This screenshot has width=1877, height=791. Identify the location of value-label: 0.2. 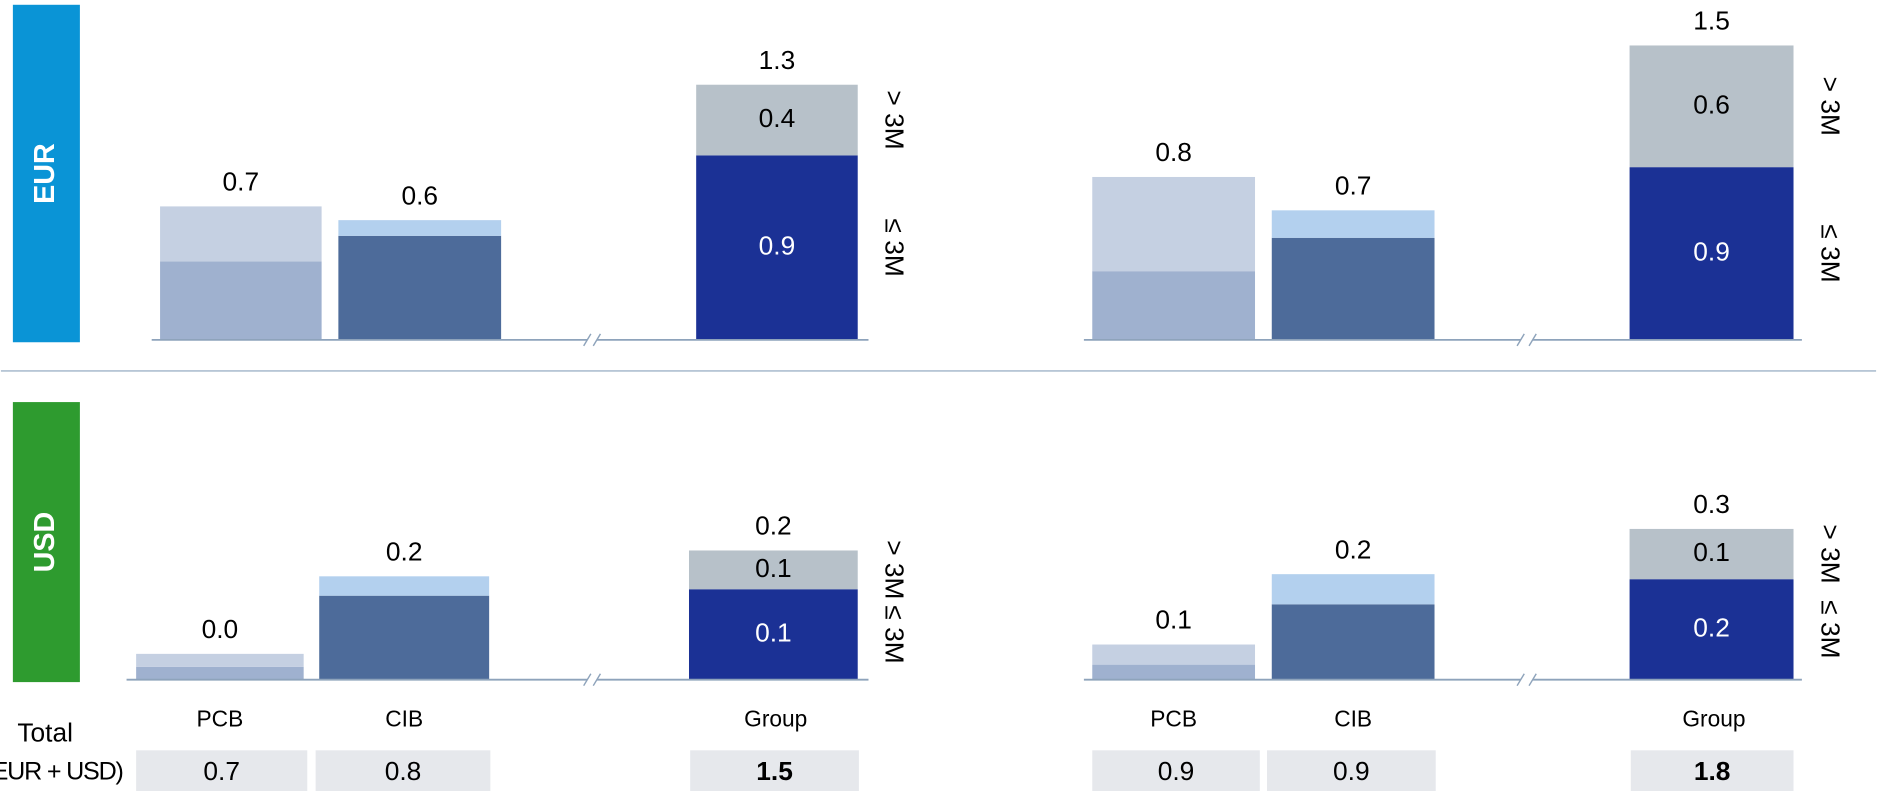
(1711, 627).